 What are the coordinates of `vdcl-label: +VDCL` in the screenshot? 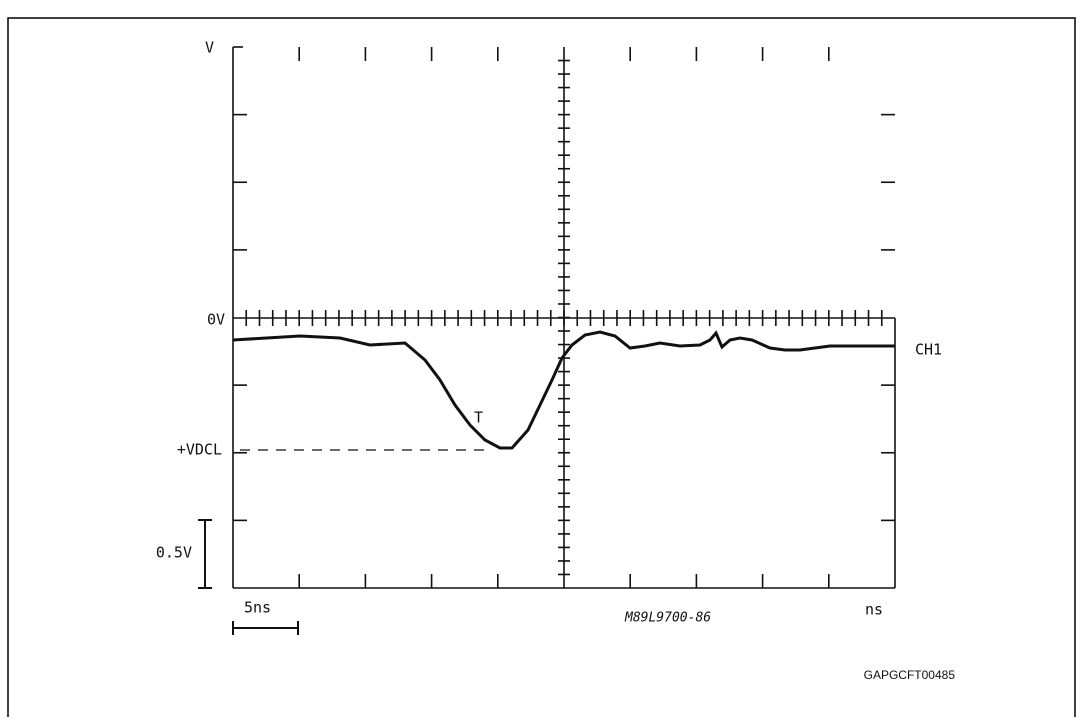 It's located at (199, 450).